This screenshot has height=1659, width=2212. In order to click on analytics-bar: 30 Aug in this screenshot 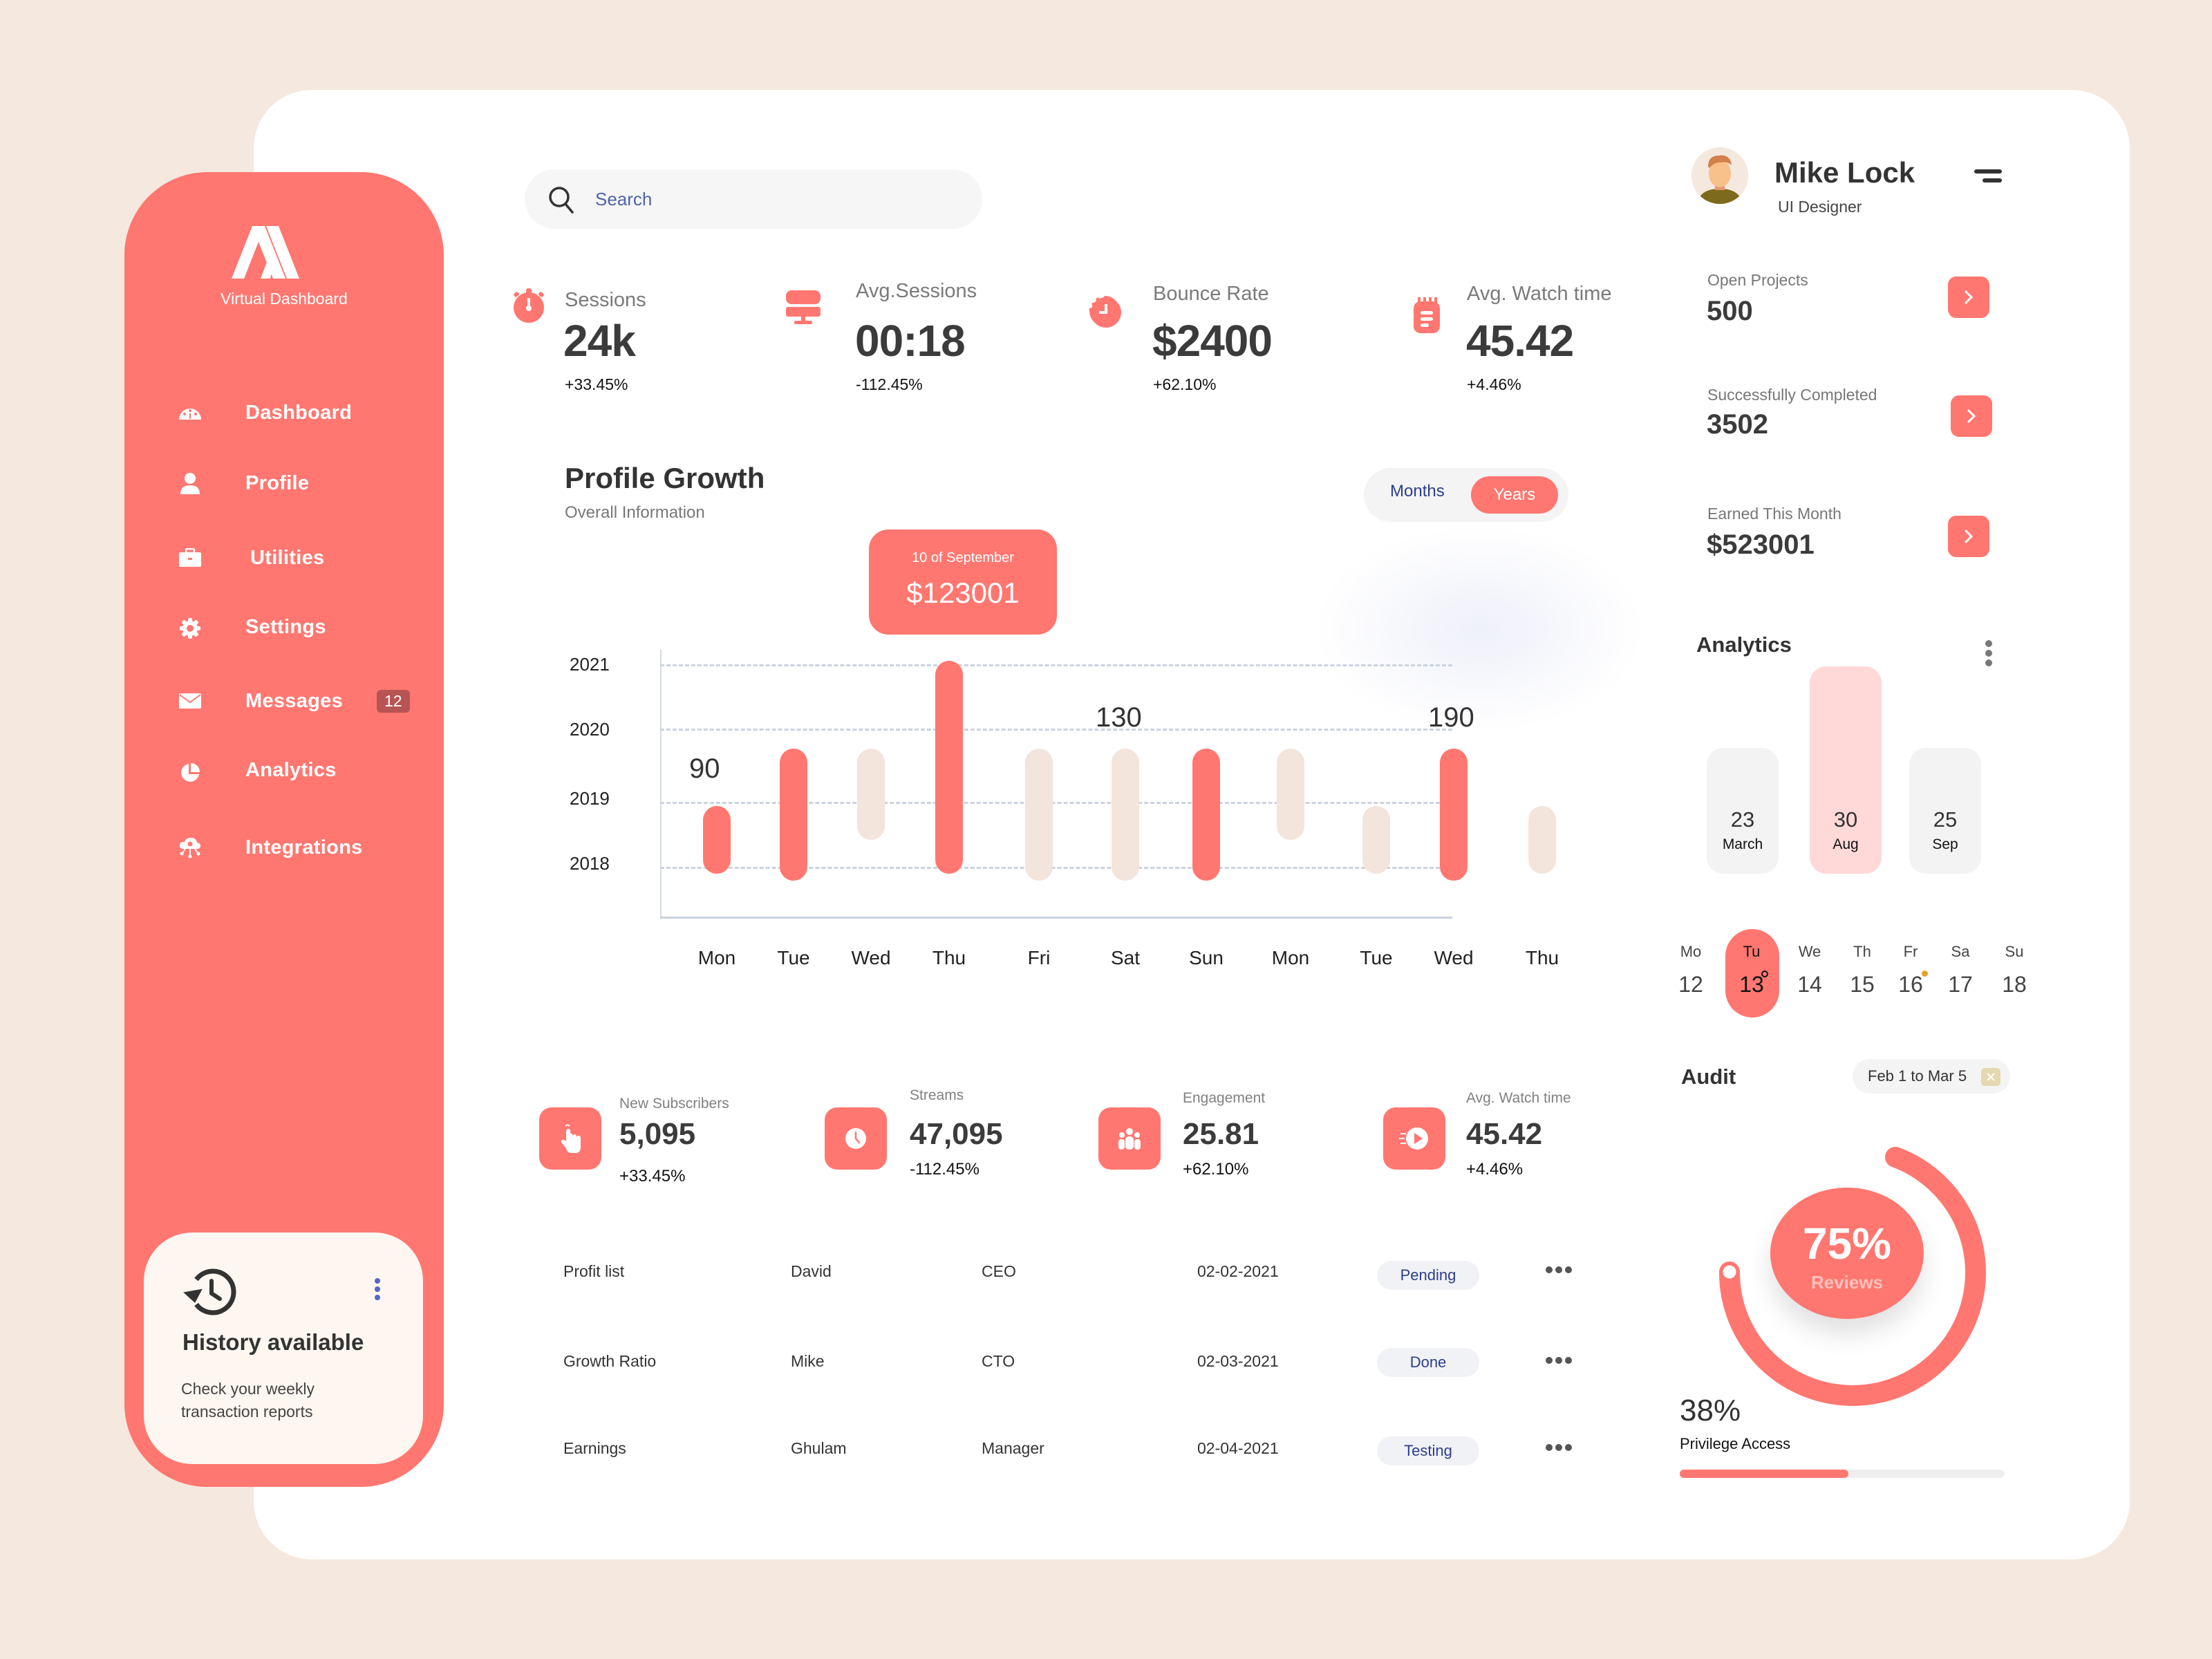, I will do `click(1846, 770)`.